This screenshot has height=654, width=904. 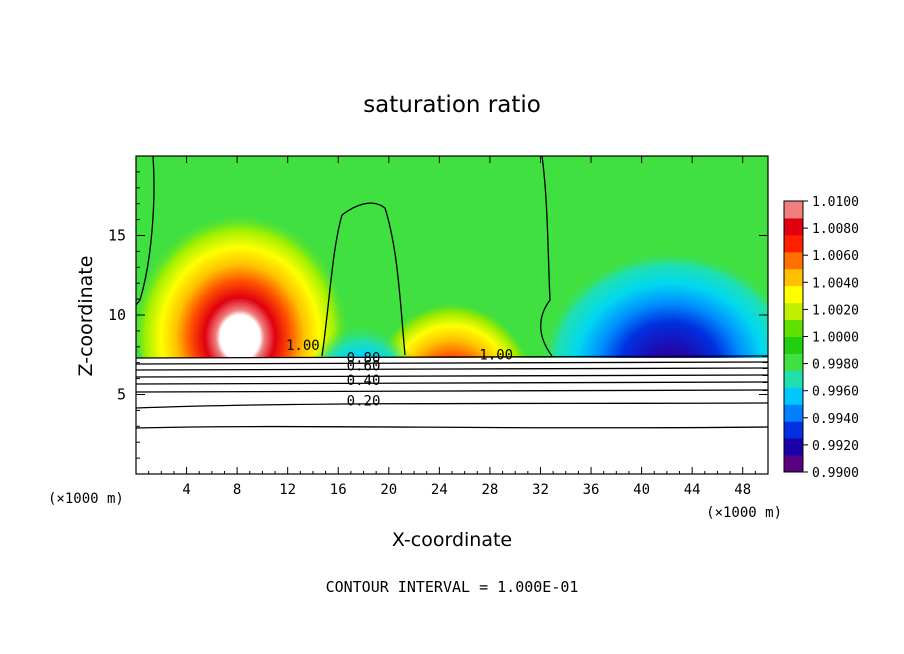 I want to click on contour-label: 0.20, so click(x=364, y=402).